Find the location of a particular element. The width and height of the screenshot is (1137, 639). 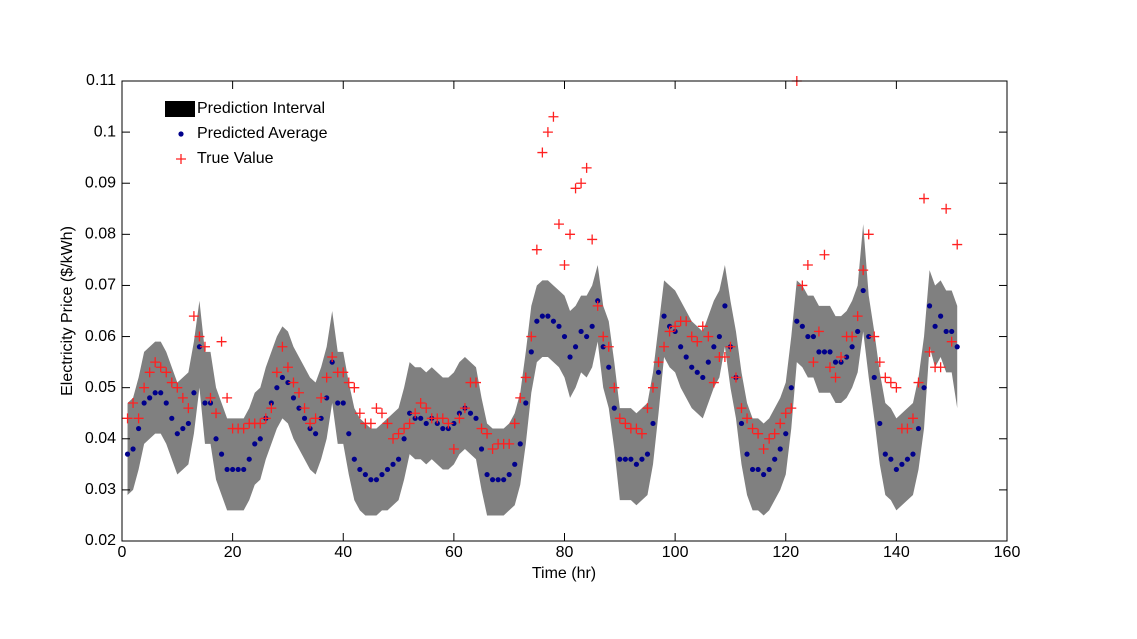

x-tick-label: 20 is located at coordinates (233, 552).